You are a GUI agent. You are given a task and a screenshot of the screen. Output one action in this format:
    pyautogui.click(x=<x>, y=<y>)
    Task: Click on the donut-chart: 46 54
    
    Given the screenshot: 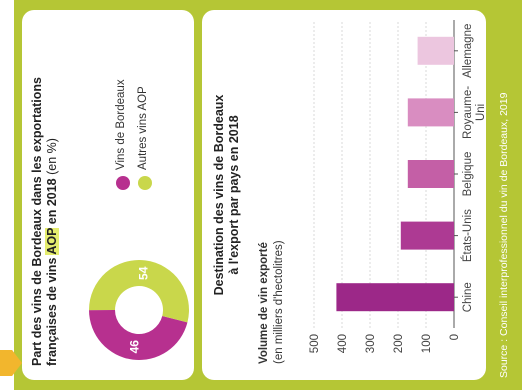 What is the action you would take?
    pyautogui.click(x=139, y=310)
    